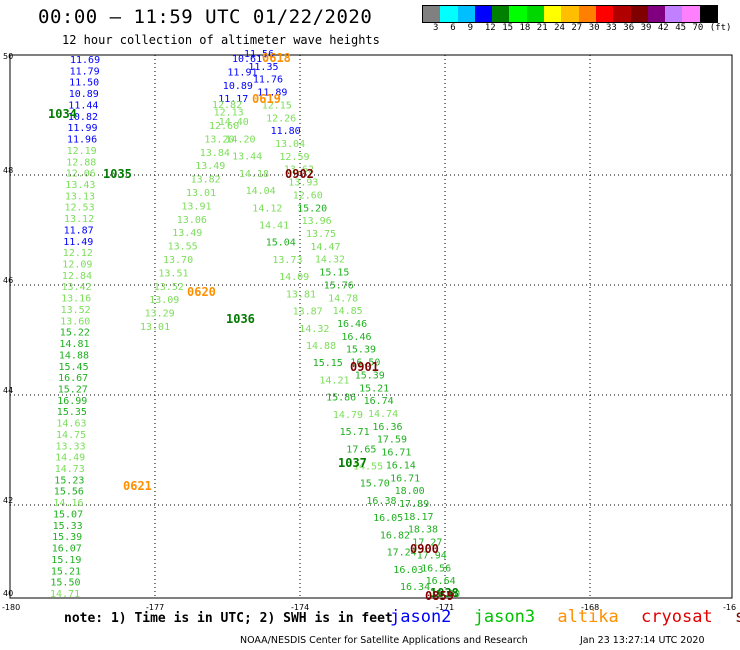  Describe the element at coordinates (611, 28) in the screenshot. I see `colorbar-label: 33` at that location.